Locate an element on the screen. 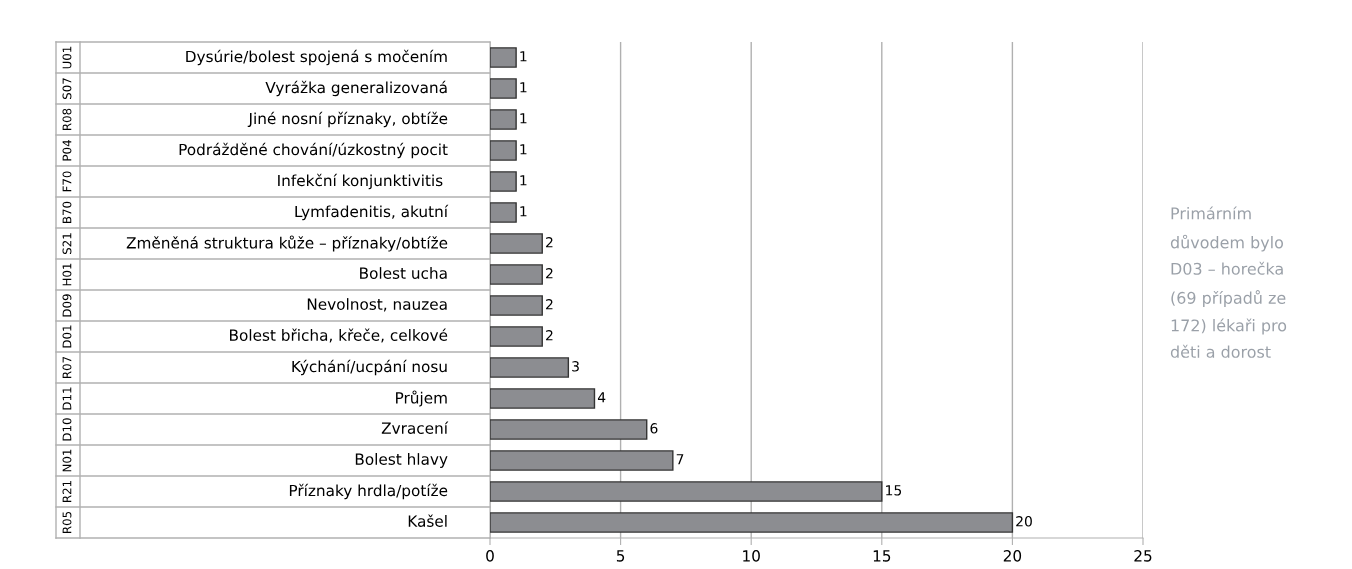 The image size is (1352, 569). y2-tick-label: R07 is located at coordinates (67, 367).